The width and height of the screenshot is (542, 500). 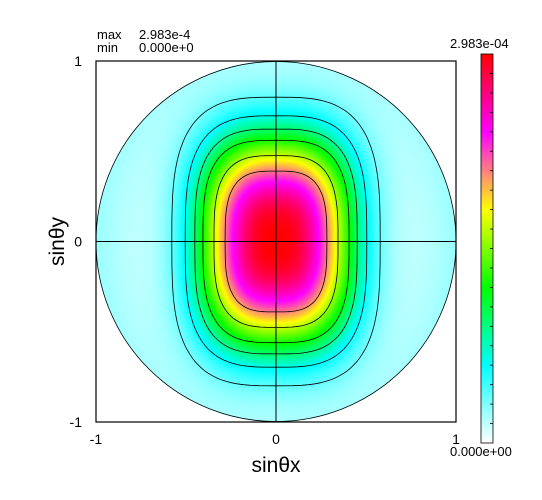 What do you see at coordinates (479, 43) in the screenshot?
I see `colorbar-max-label: 2.983e-04` at bounding box center [479, 43].